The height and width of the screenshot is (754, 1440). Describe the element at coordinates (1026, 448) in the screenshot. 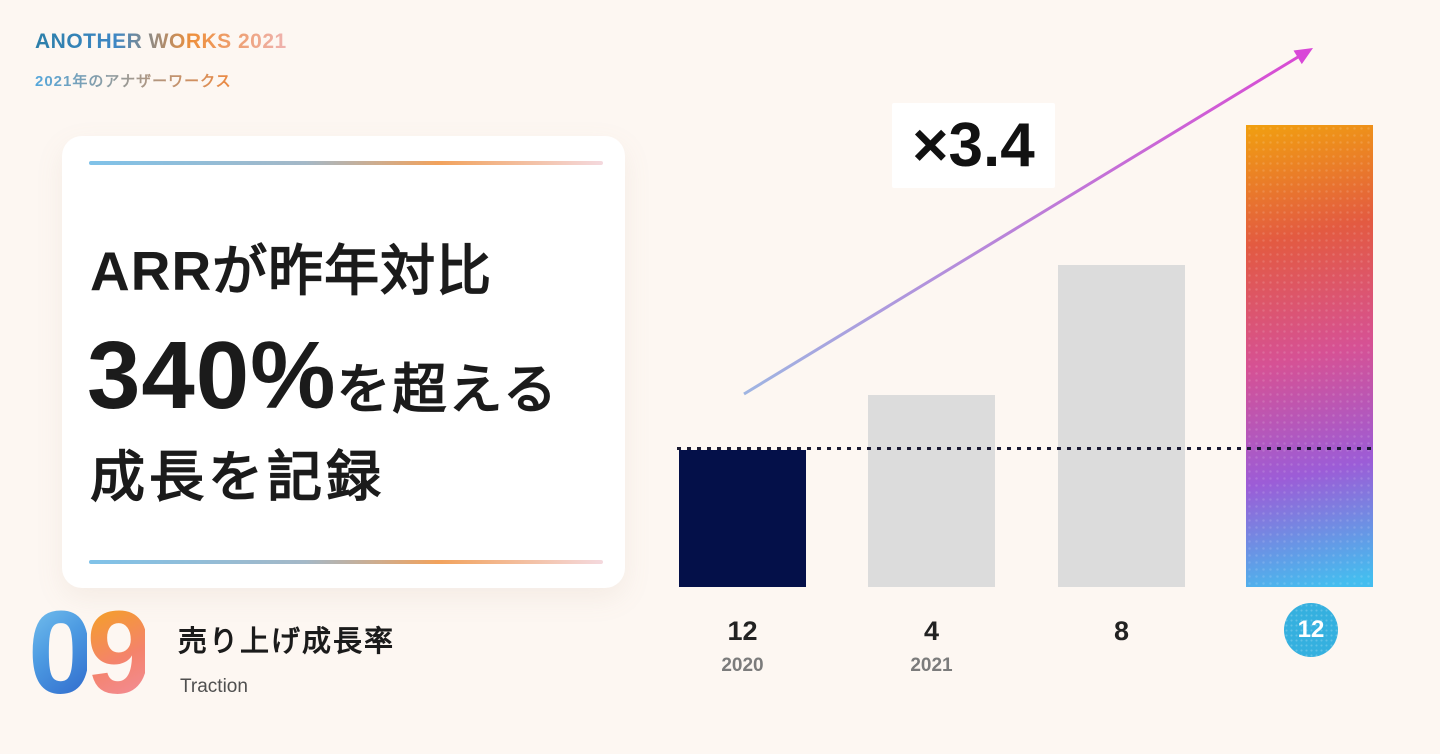

I see `baseline-dotted-line` at that location.